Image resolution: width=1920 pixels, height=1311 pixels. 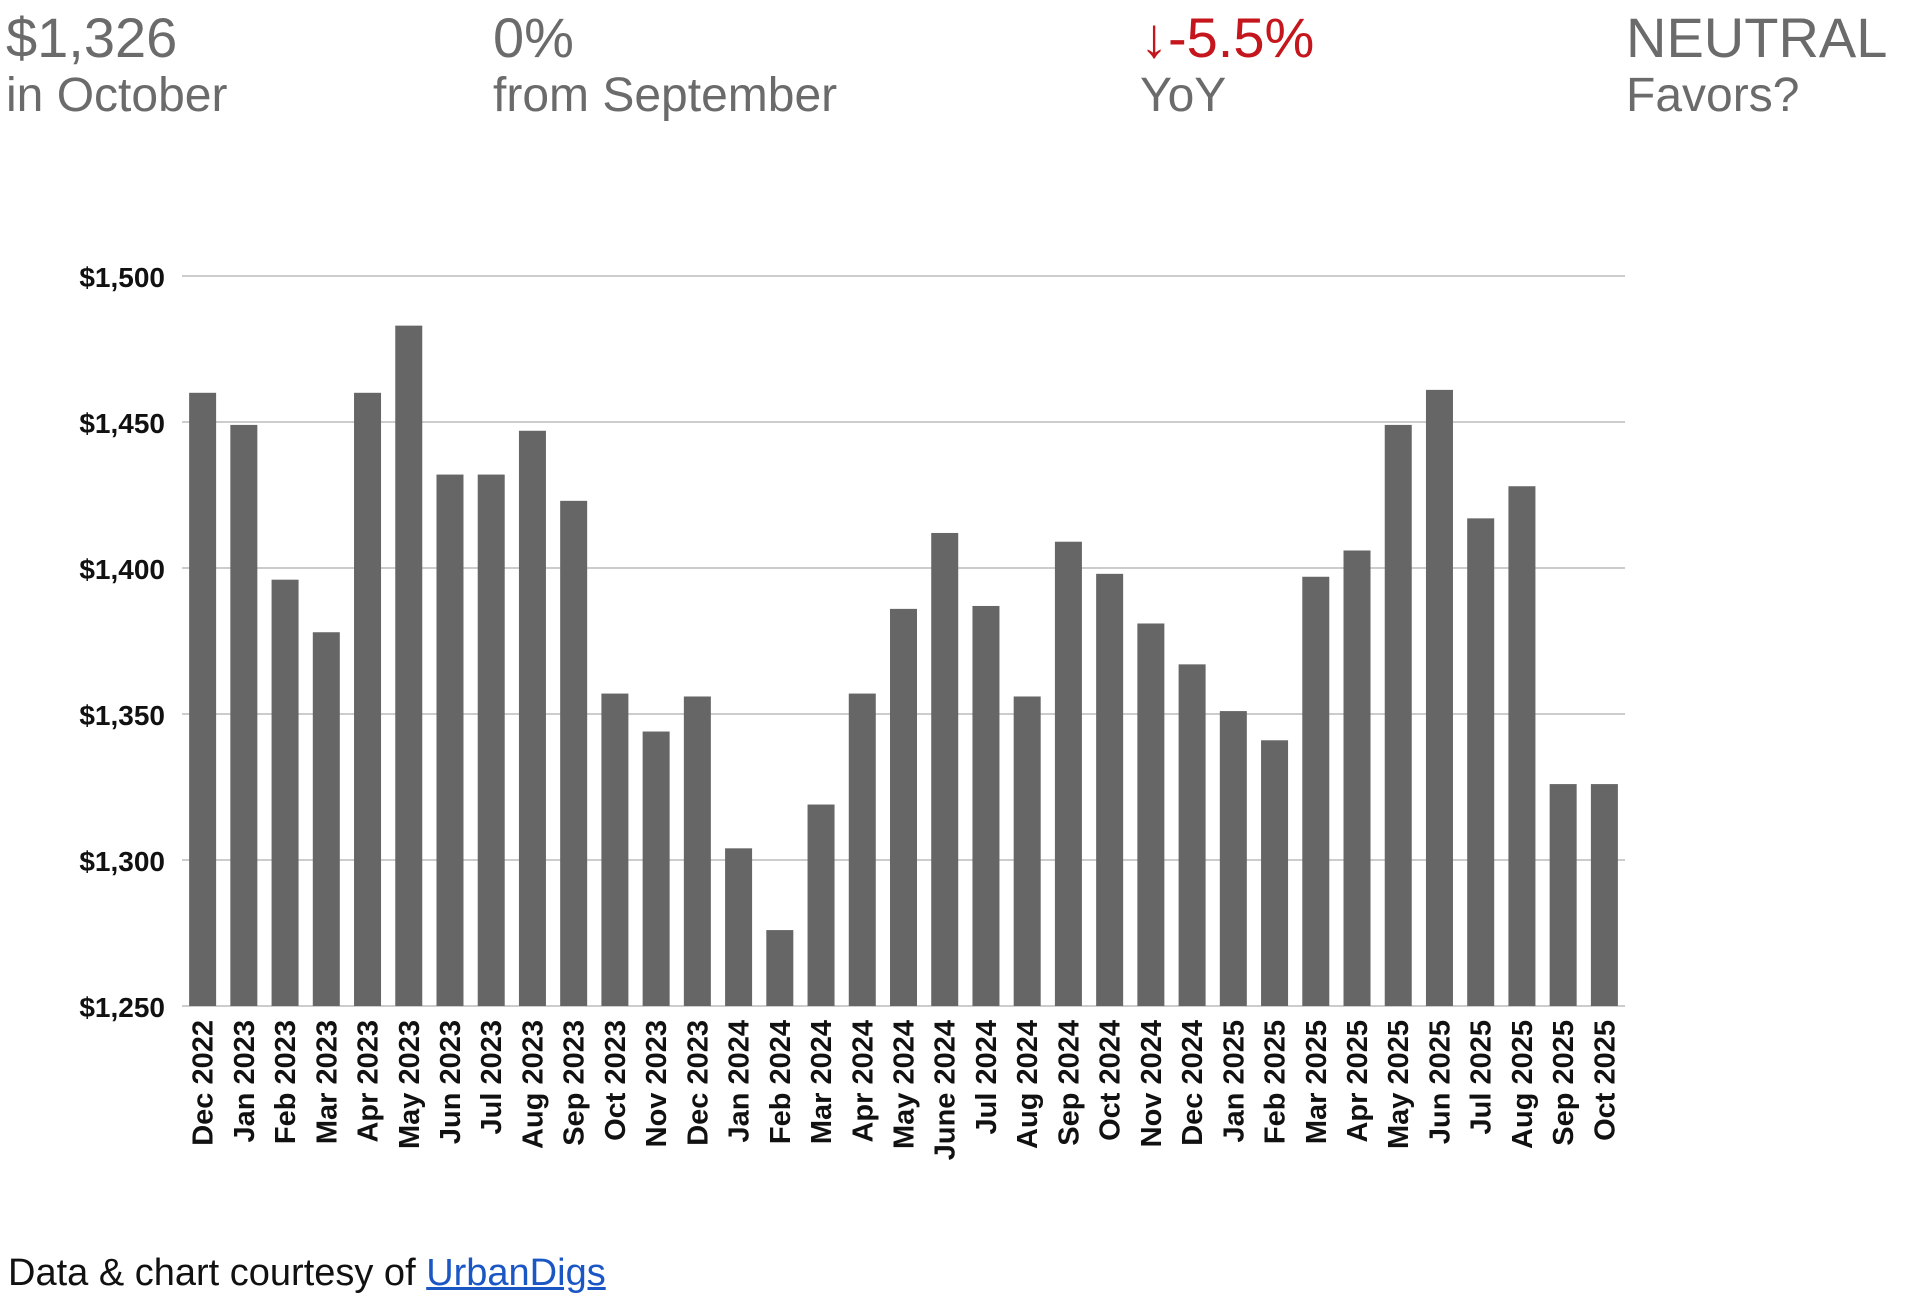 I want to click on stat-yoy-label: YoY, so click(x=1183, y=95).